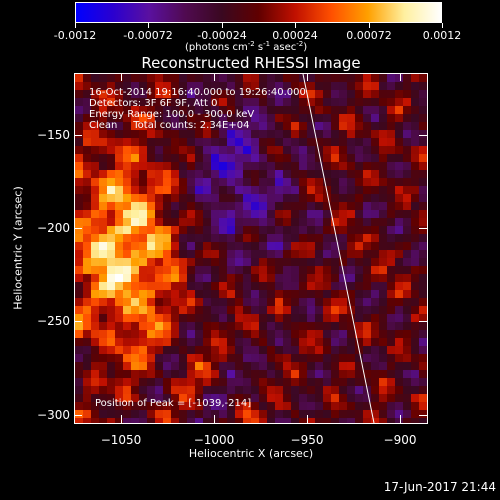  What do you see at coordinates (172, 114) in the screenshot?
I see `info-energy-range: Energy Range: 100.0 - 300.0 keV` at bounding box center [172, 114].